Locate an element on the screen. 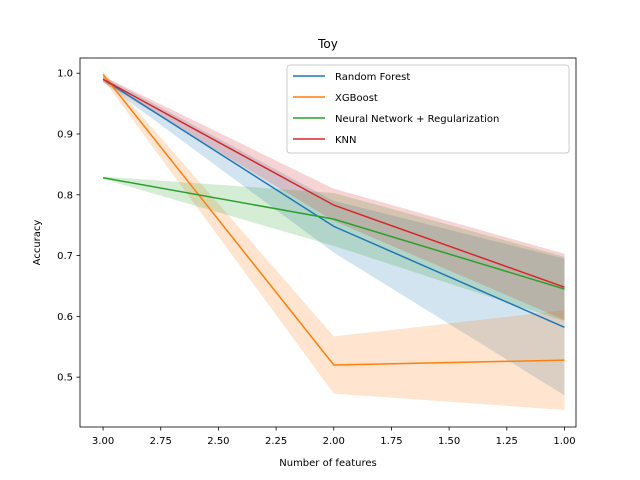 The image size is (640, 480). x-tick-label: 2.50 is located at coordinates (218, 441).